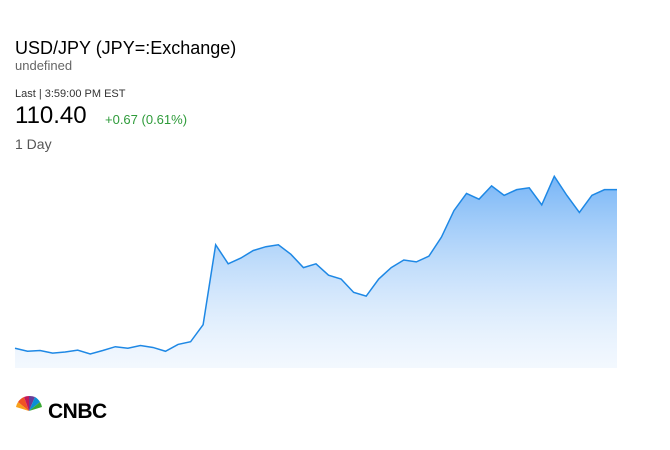 The image size is (670, 450). I want to click on period: 1 Day, so click(33, 144).